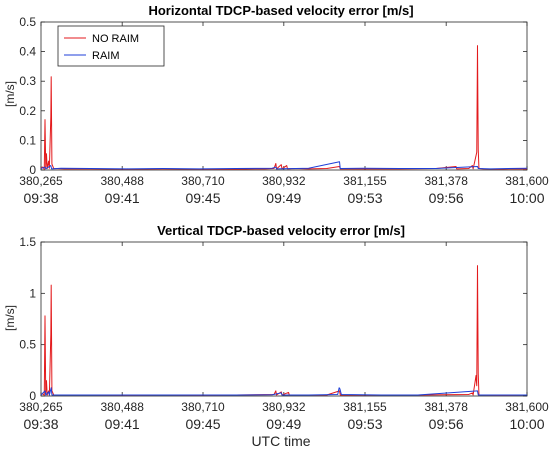 The width and height of the screenshot is (550, 455). I want to click on legend-label-no-raim: NO RAIM, so click(115, 39).